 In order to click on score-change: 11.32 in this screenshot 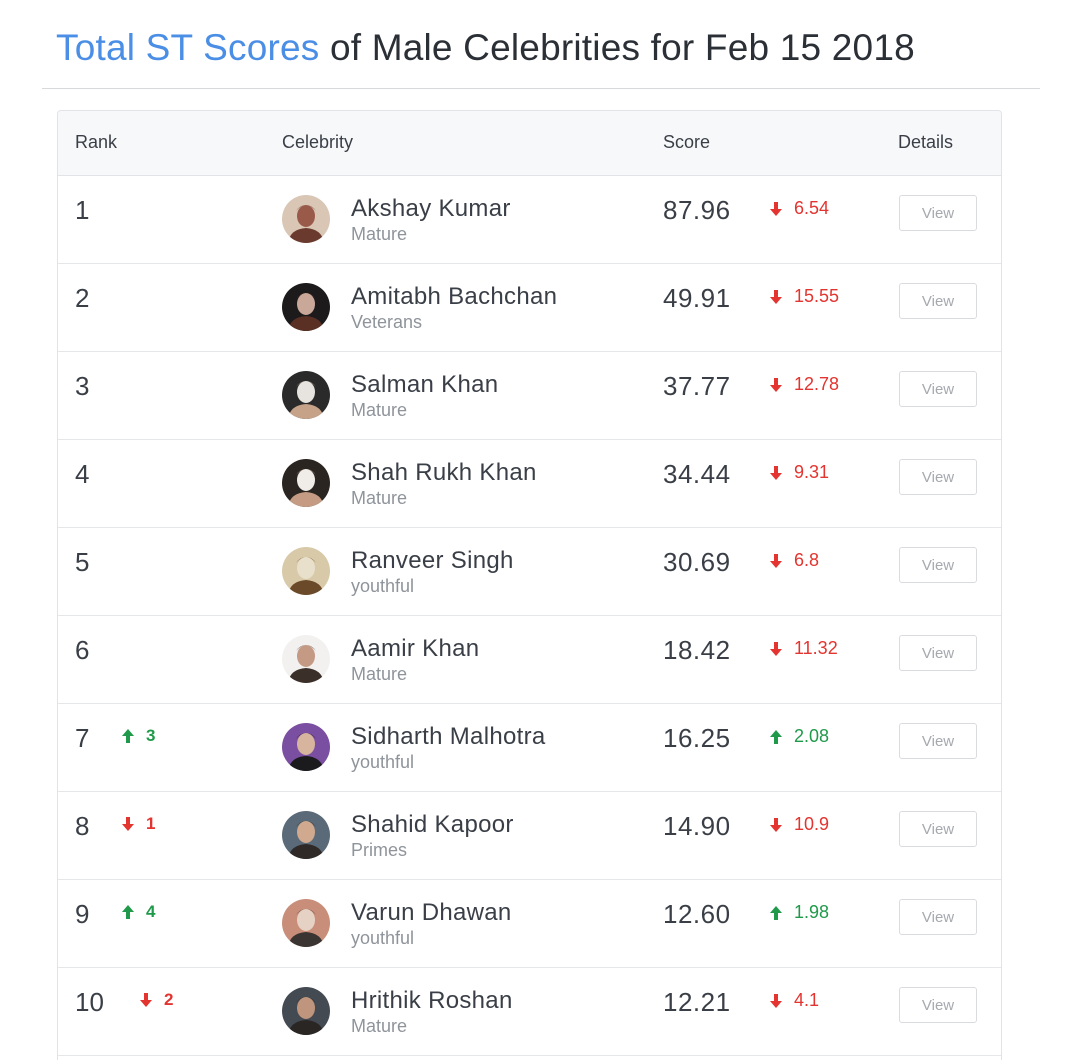, I will do `click(803, 648)`.